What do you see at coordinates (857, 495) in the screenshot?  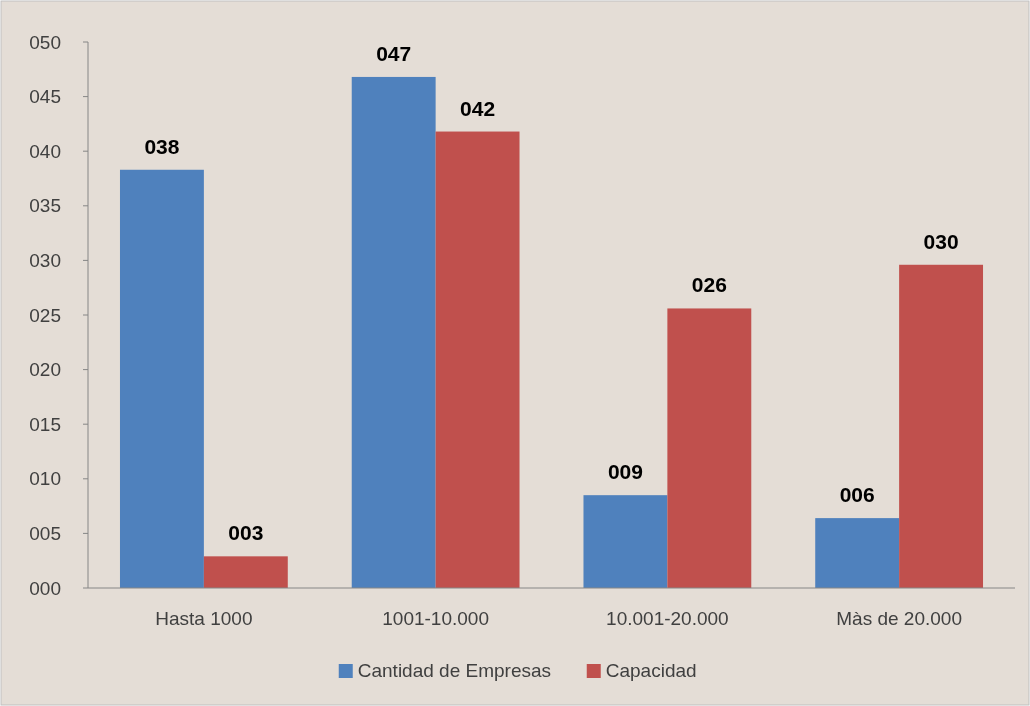 I see `data-label: 006` at bounding box center [857, 495].